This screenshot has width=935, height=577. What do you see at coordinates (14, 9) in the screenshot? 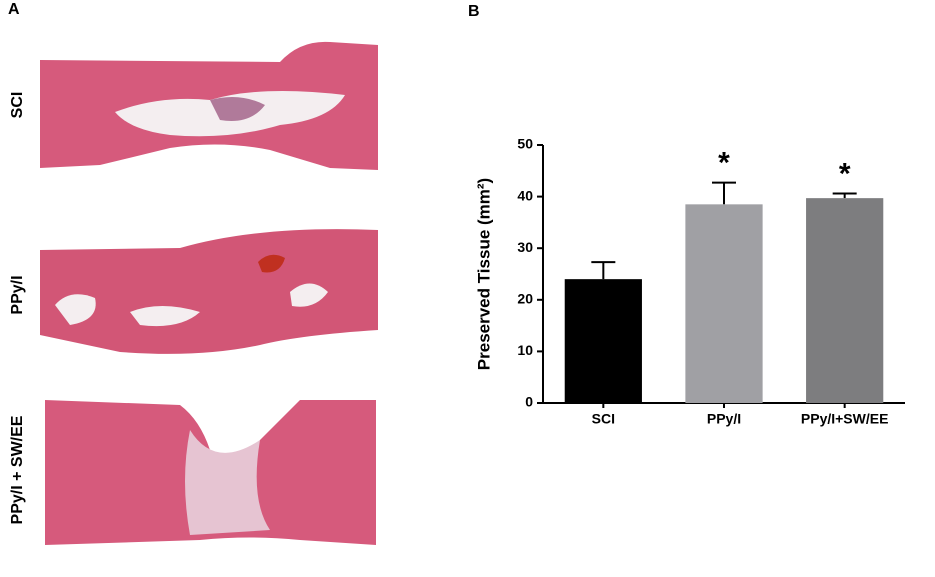
I see `panel-label: A` at bounding box center [14, 9].